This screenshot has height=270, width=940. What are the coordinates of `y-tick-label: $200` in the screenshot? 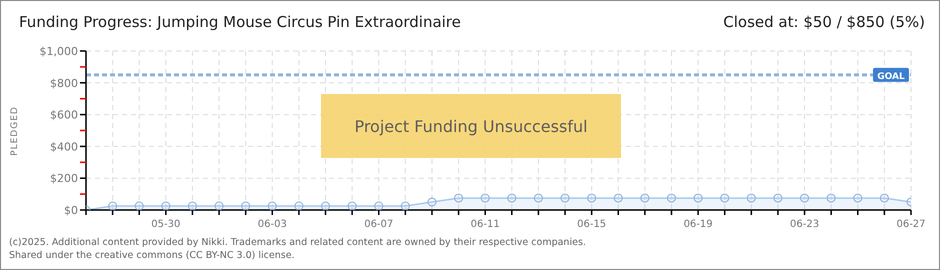 It's located at (64, 179).